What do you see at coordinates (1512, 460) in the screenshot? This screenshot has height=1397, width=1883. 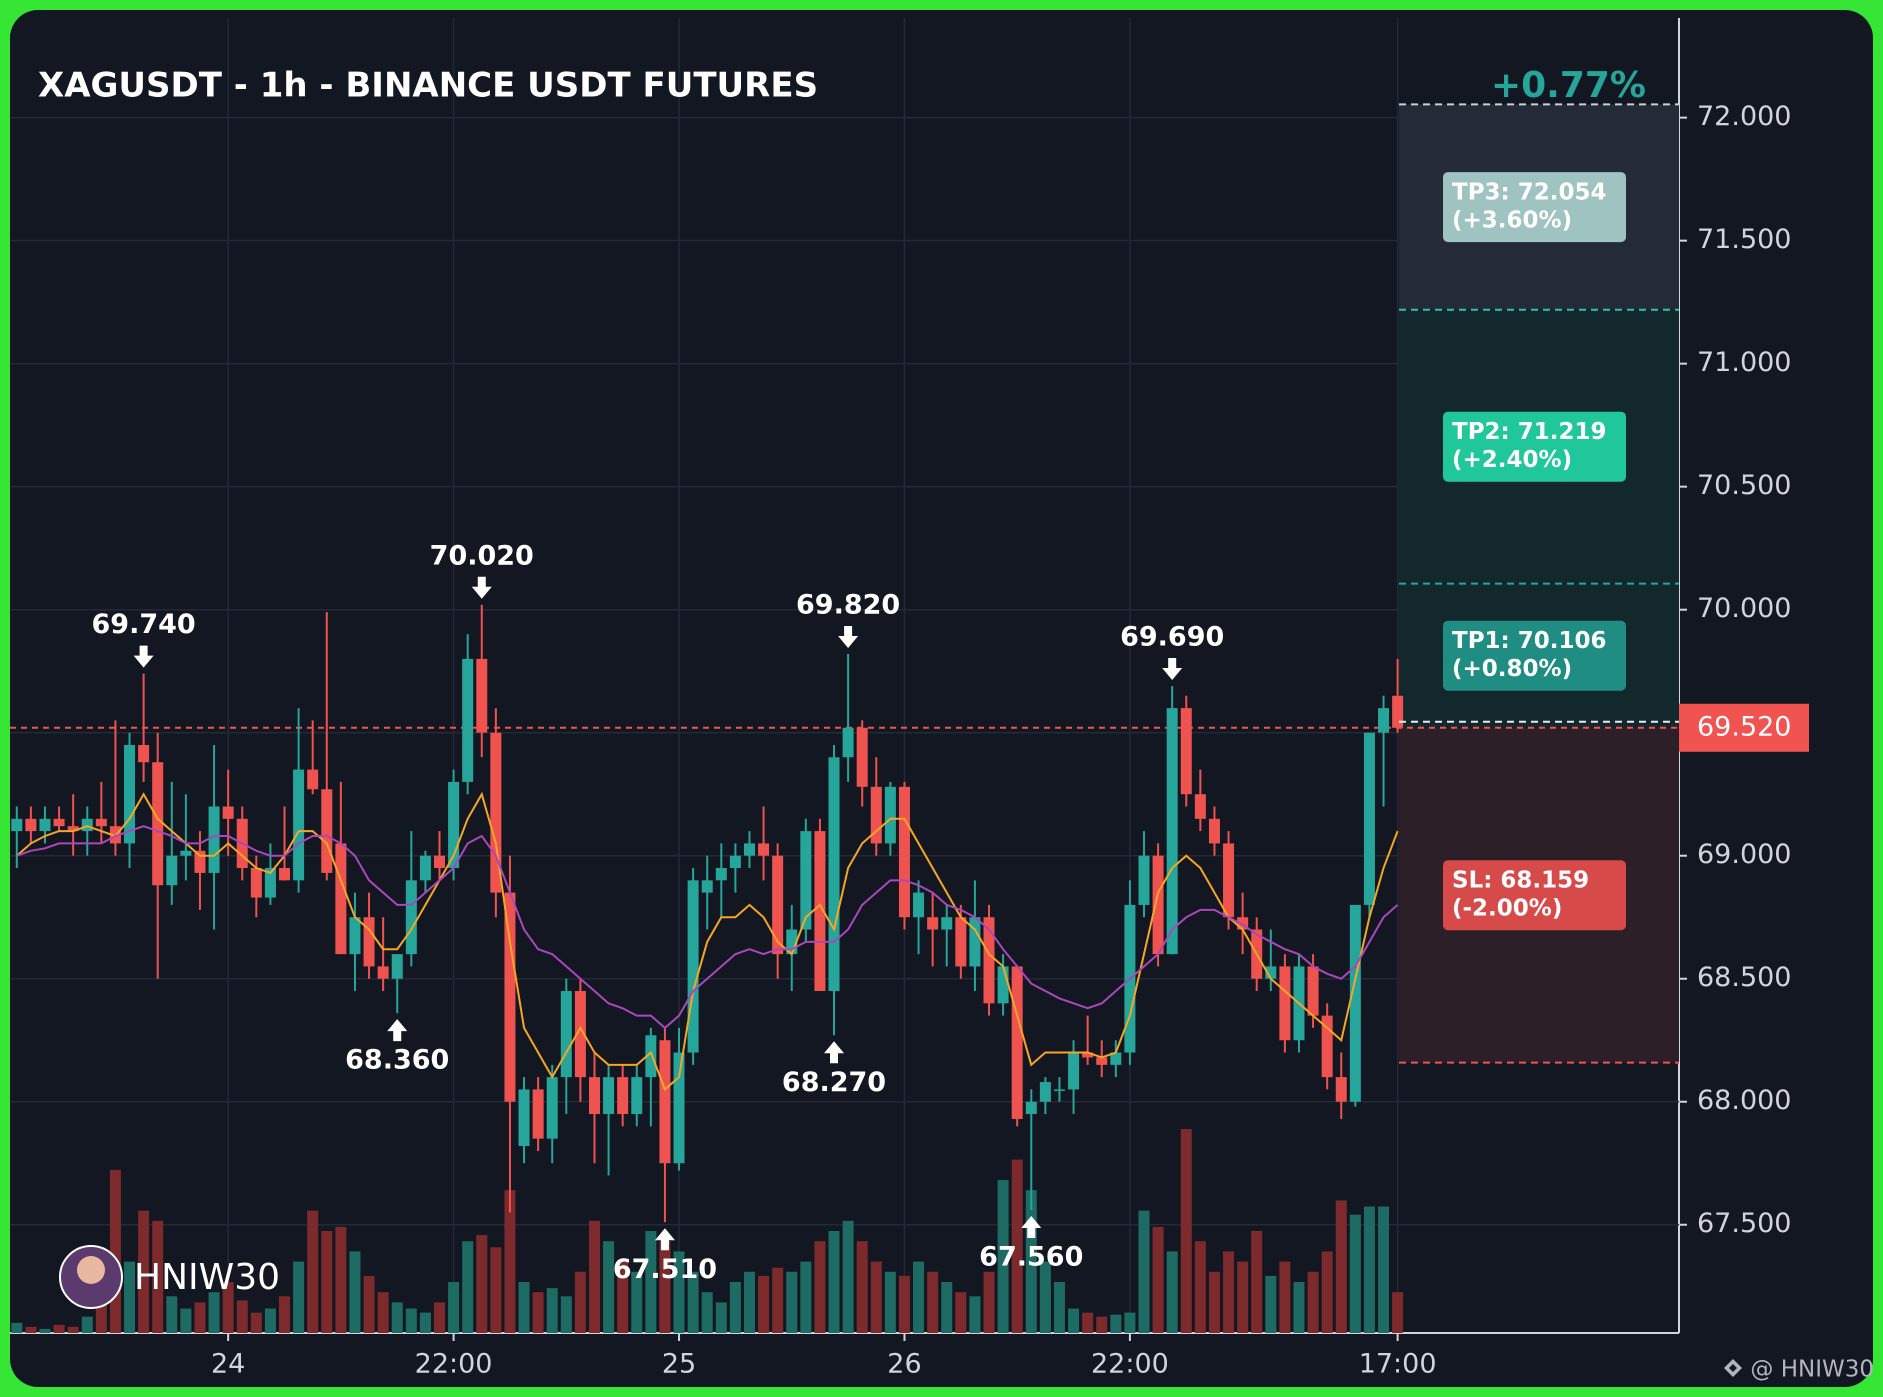 I see `level-percent: (+2.40%)` at bounding box center [1512, 460].